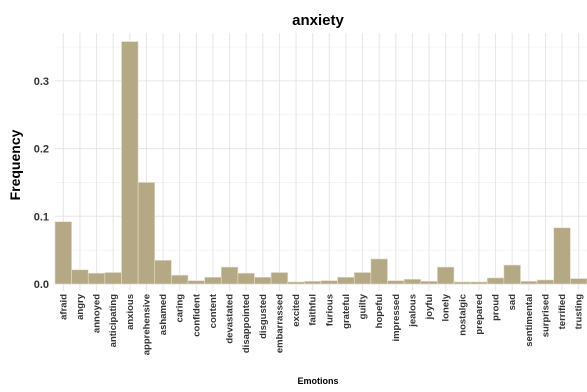  What do you see at coordinates (396, 282) in the screenshot?
I see `bar-impressed` at bounding box center [396, 282].